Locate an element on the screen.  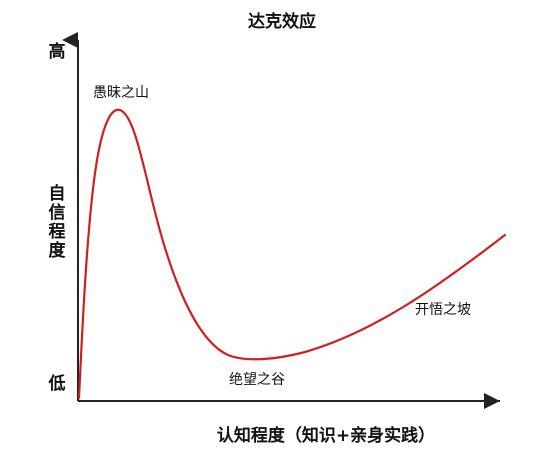
x-axis-label: 认知程度（知识+亲身实践） is located at coordinates (326, 435).